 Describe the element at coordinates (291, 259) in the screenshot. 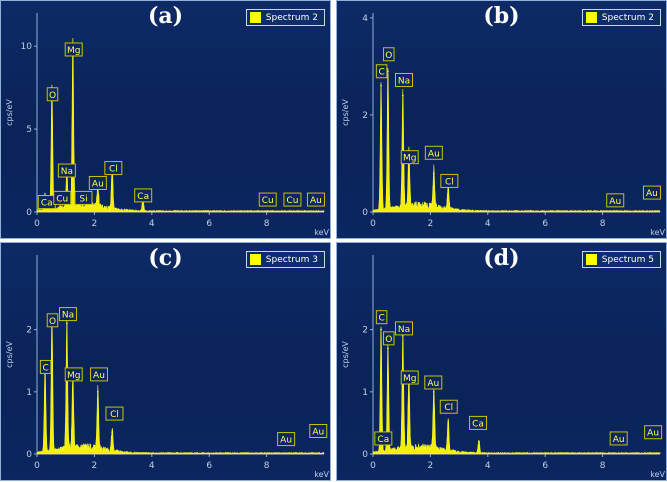

I see `legend-label: Spectrum 3` at that location.